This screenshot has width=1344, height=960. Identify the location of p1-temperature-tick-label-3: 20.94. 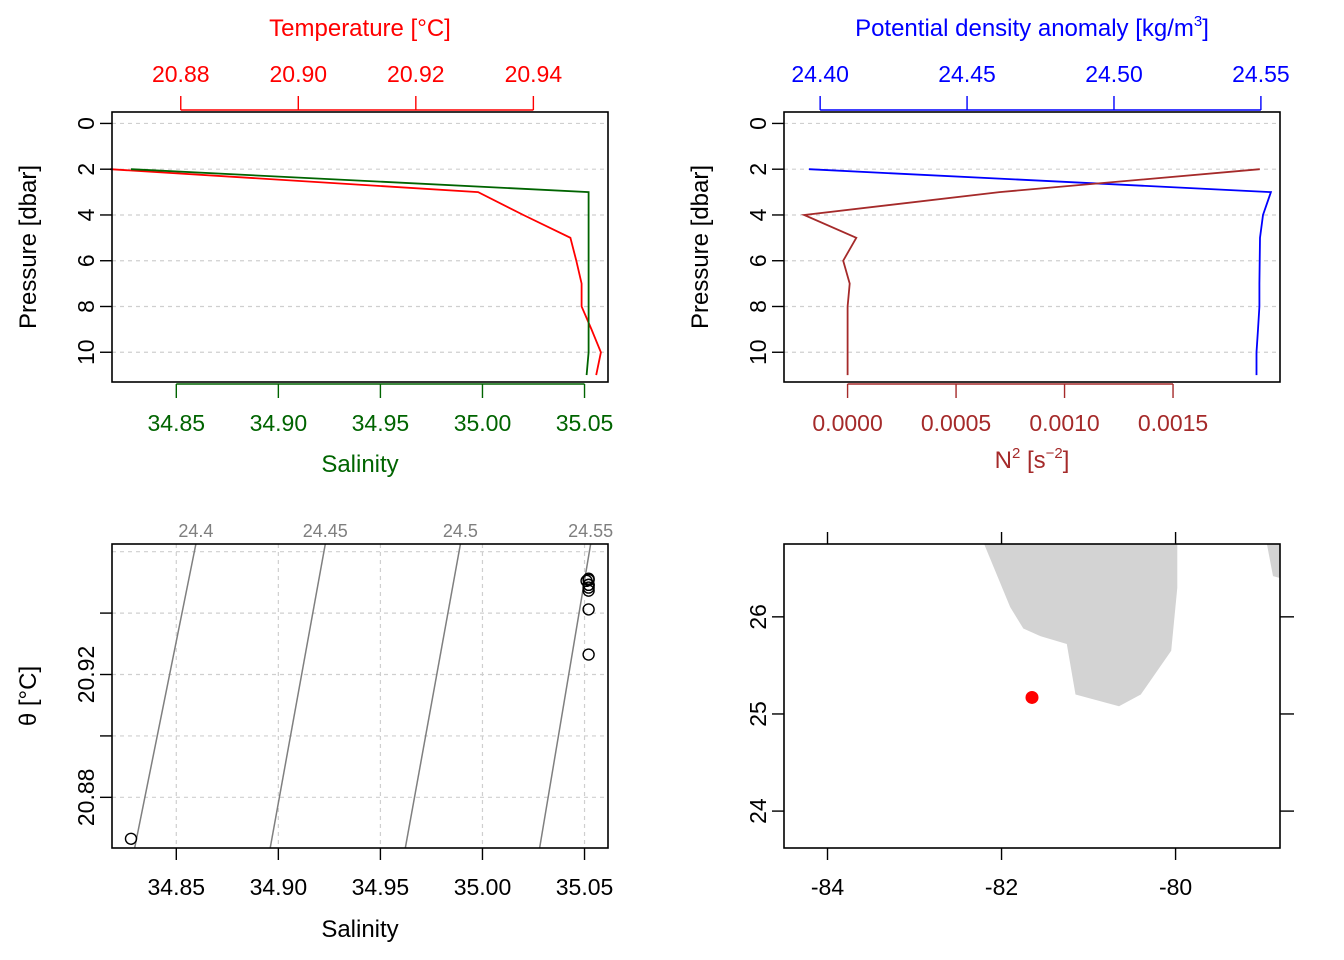
(534, 74).